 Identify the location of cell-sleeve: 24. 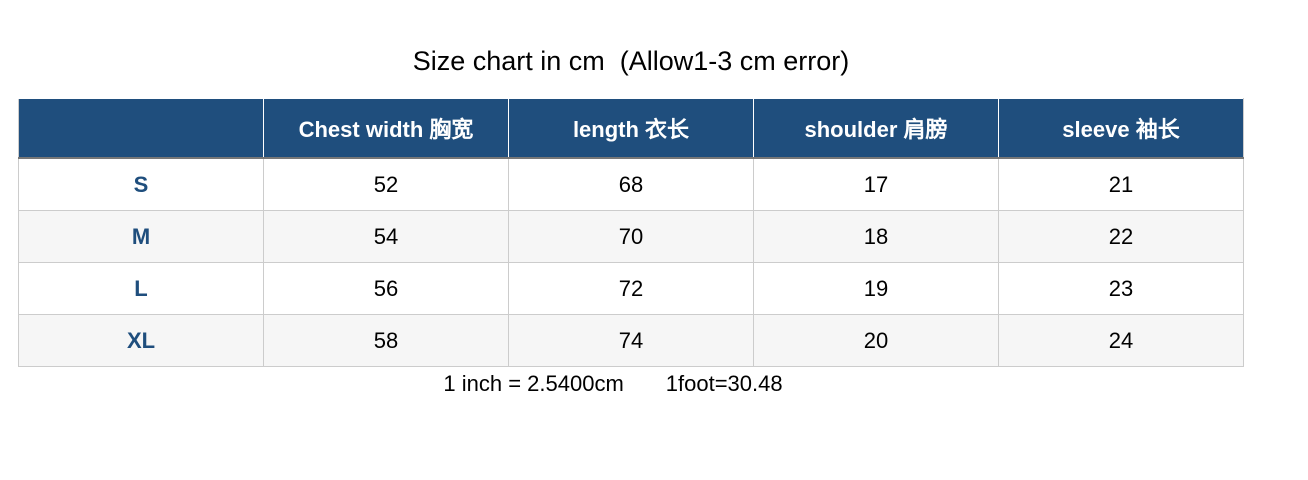
(1121, 340).